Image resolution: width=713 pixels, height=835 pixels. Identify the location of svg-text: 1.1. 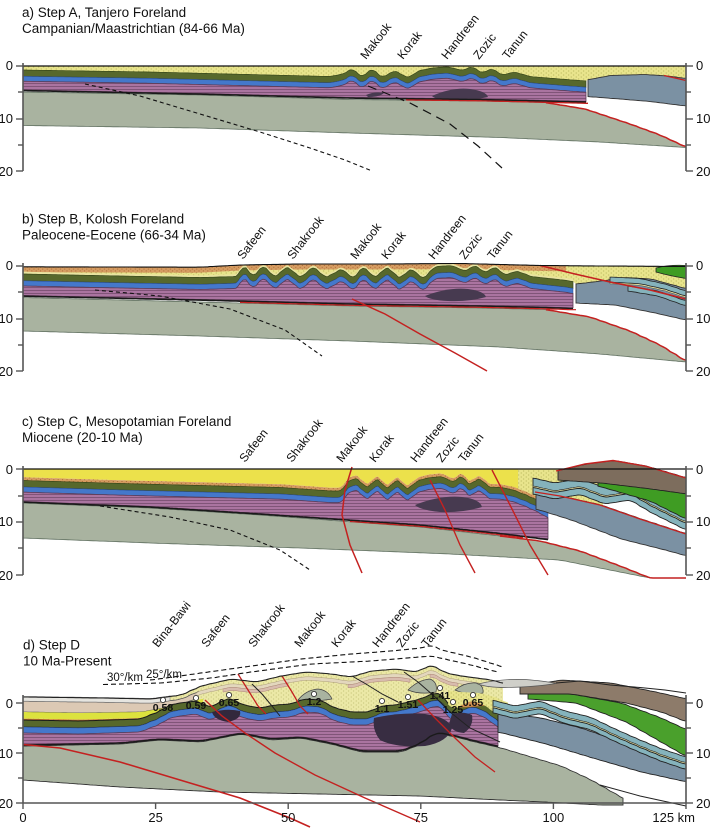
(382, 709).